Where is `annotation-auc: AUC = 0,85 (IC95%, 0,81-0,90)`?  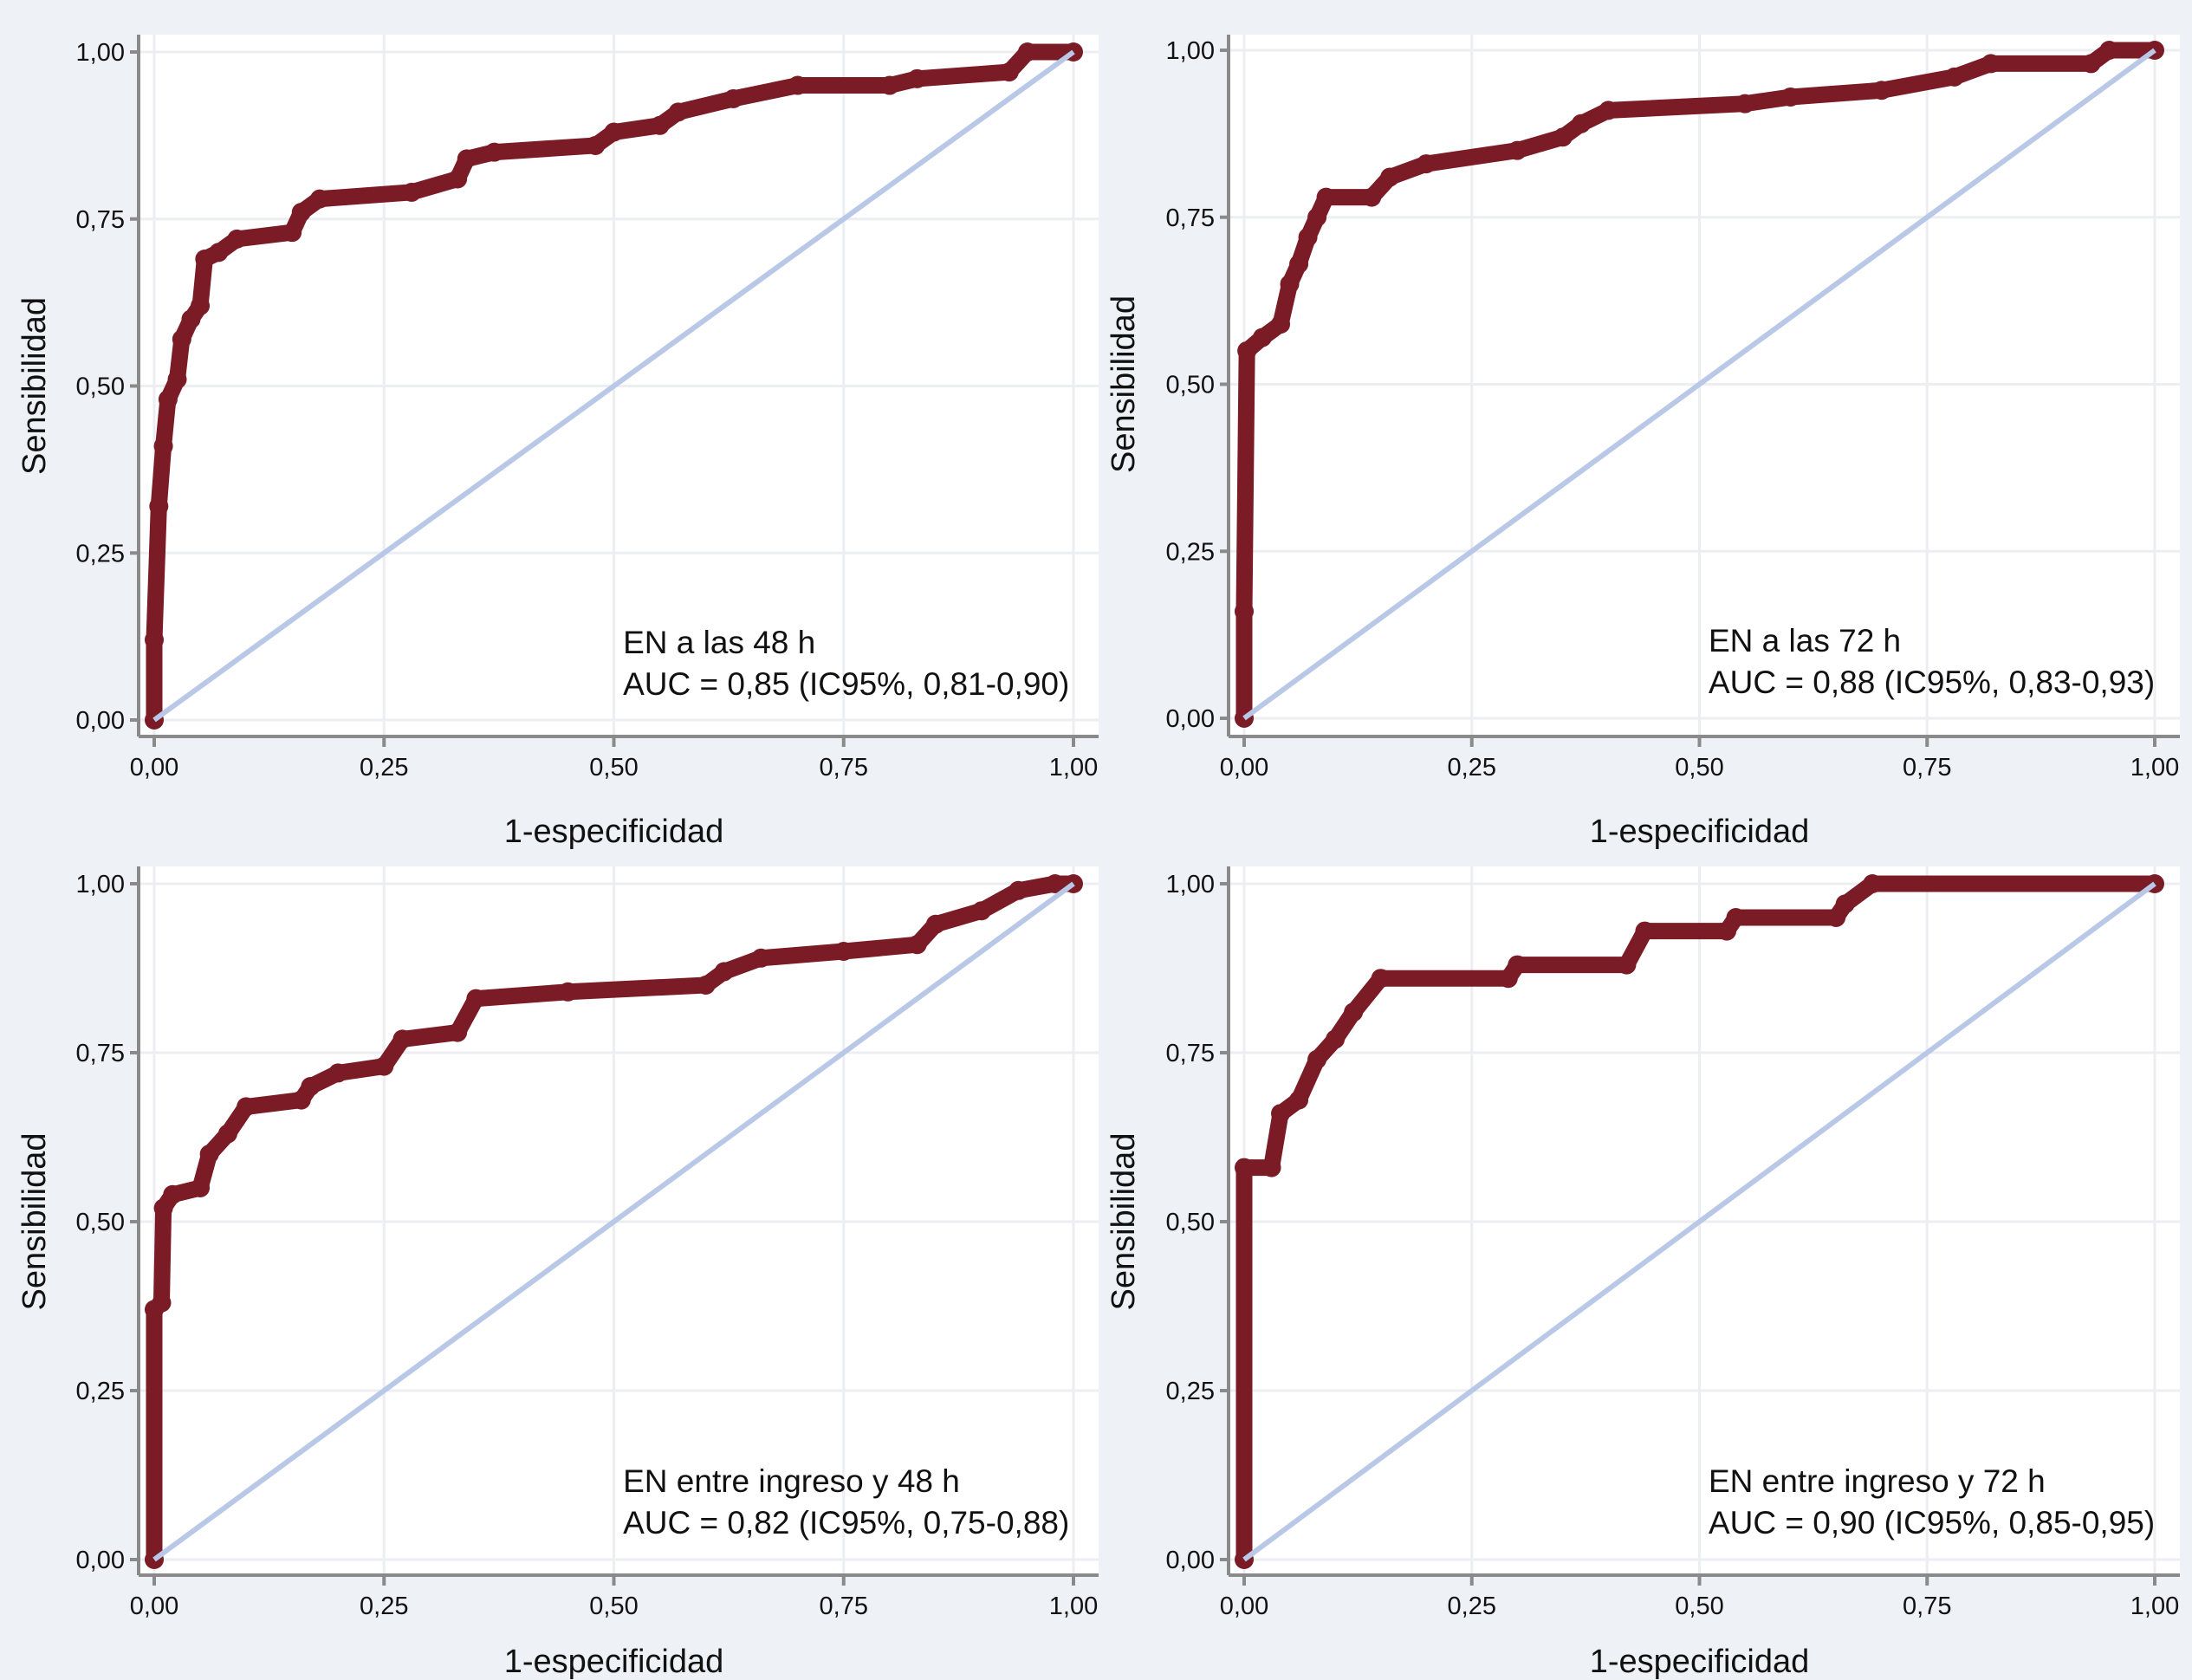 annotation-auc: AUC = 0,85 (IC95%, 0,81-0,90) is located at coordinates (846, 684).